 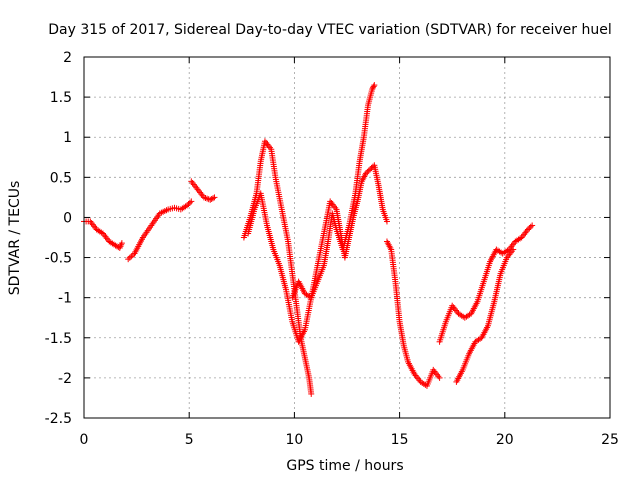 I want to click on x-tick-label: 20, so click(x=505, y=440).